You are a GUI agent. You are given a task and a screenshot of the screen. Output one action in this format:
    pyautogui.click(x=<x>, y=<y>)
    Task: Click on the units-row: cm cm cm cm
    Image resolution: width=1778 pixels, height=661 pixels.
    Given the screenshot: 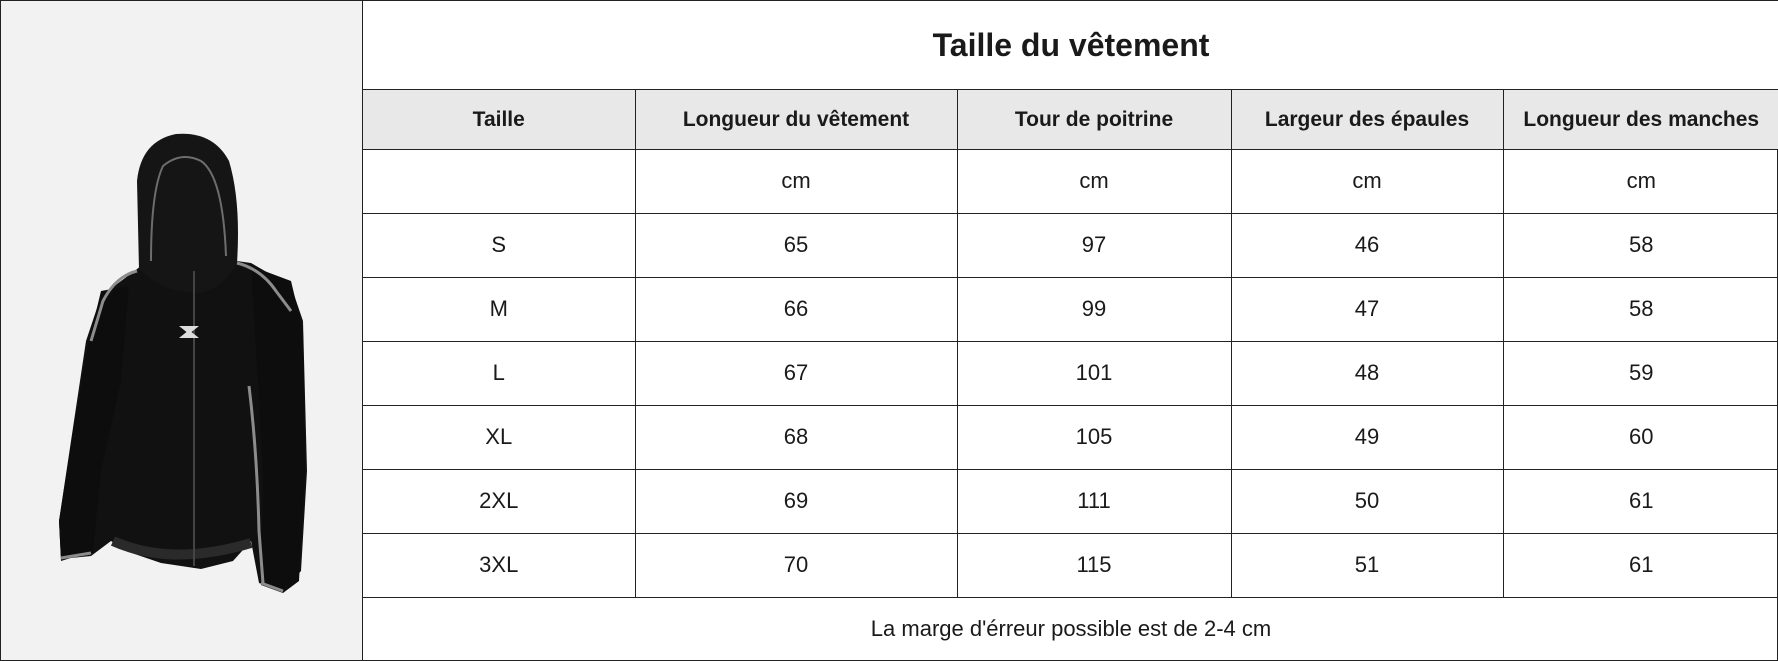 What is the action you would take?
    pyautogui.click(x=1070, y=181)
    